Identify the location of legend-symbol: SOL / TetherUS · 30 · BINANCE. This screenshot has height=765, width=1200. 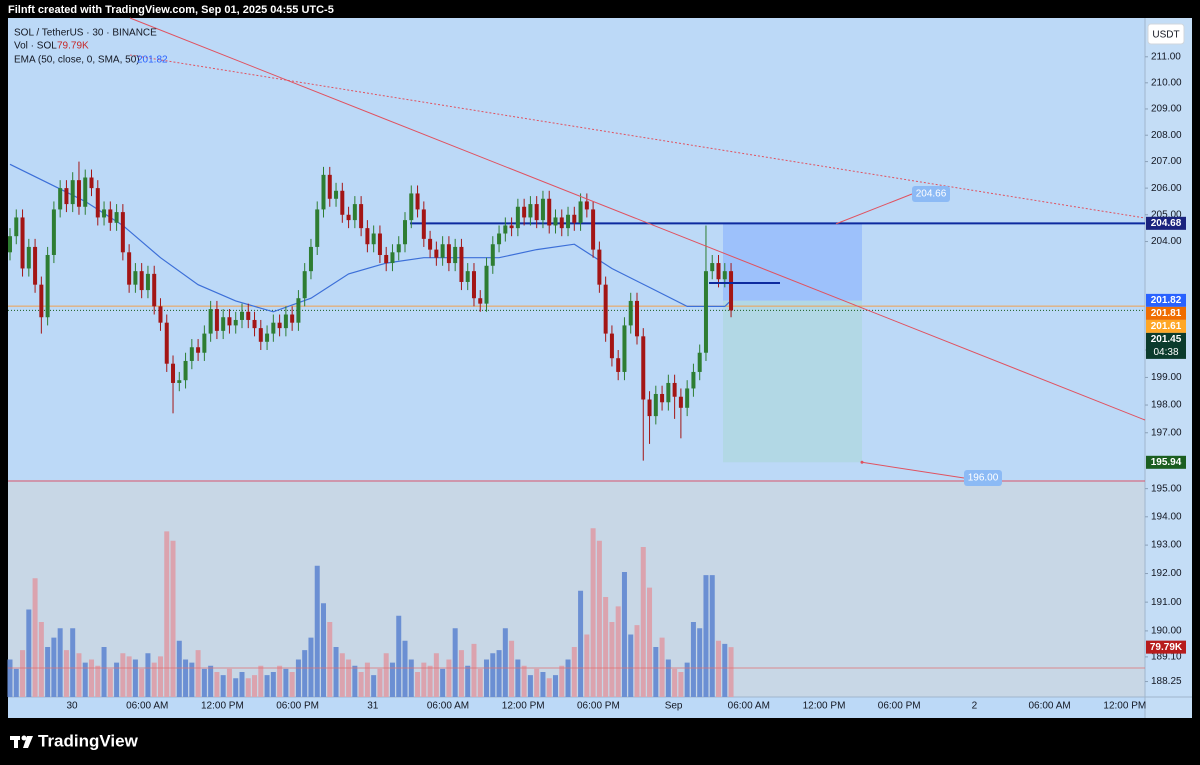
(85, 33).